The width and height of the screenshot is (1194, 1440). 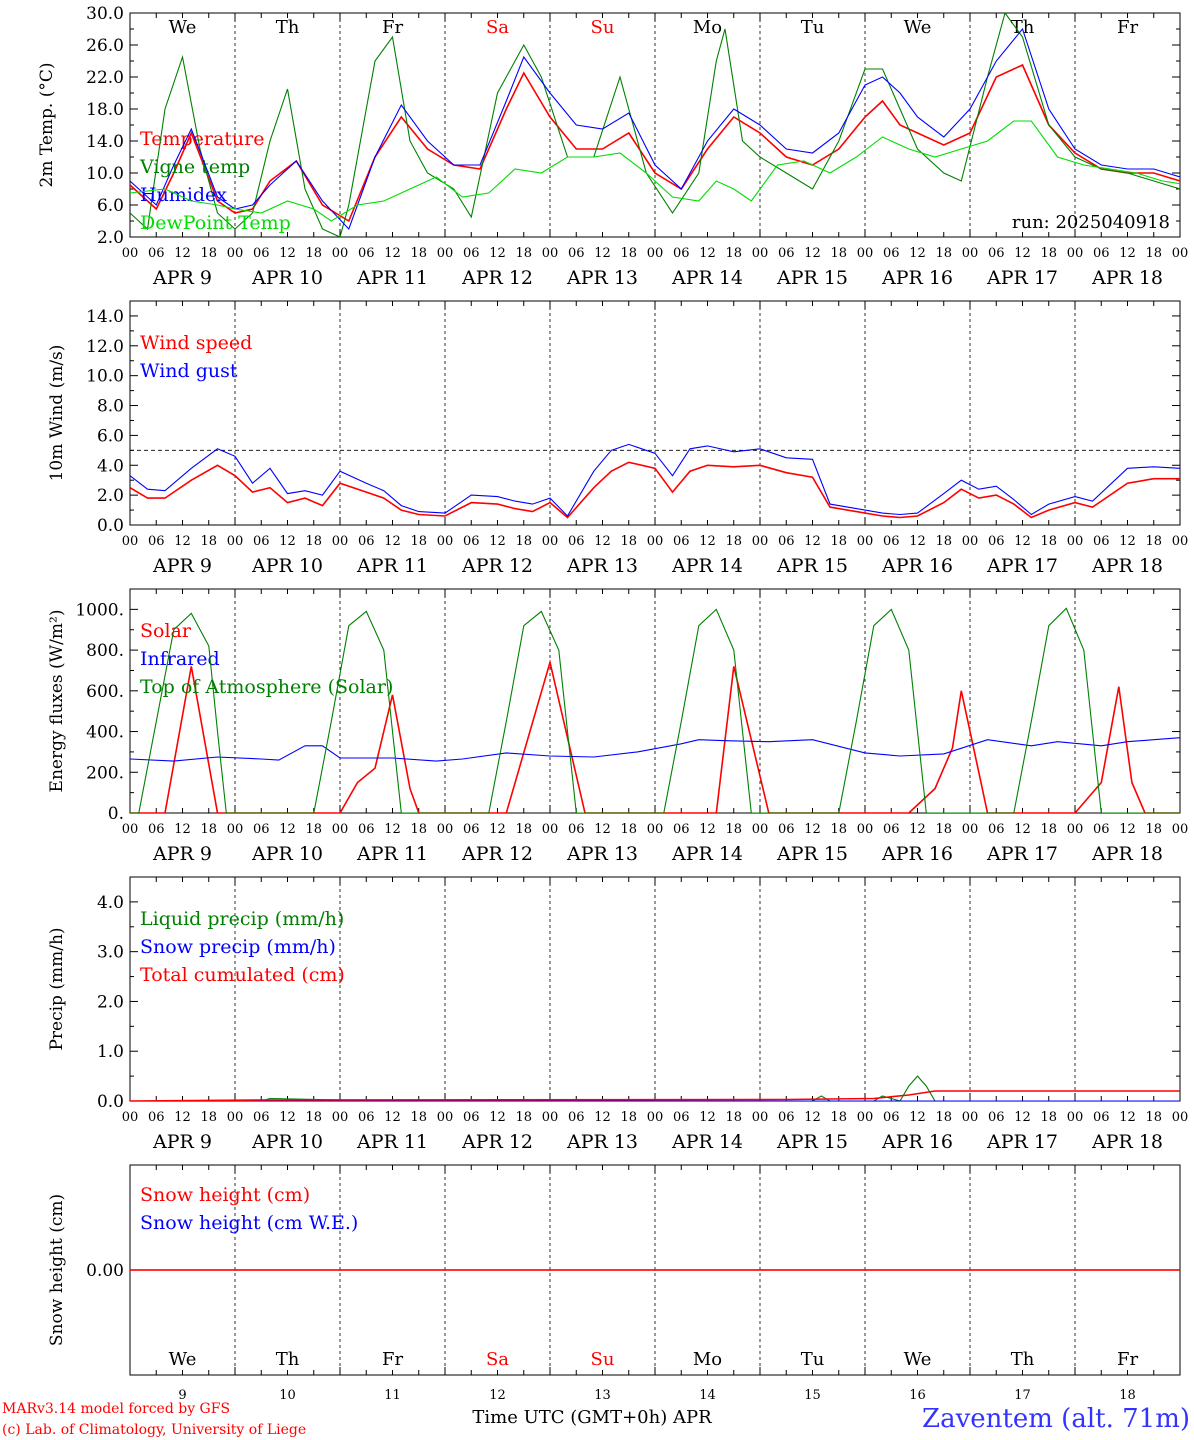 What do you see at coordinates (105, 651) in the screenshot?
I see `y-tick-label: 800.` at bounding box center [105, 651].